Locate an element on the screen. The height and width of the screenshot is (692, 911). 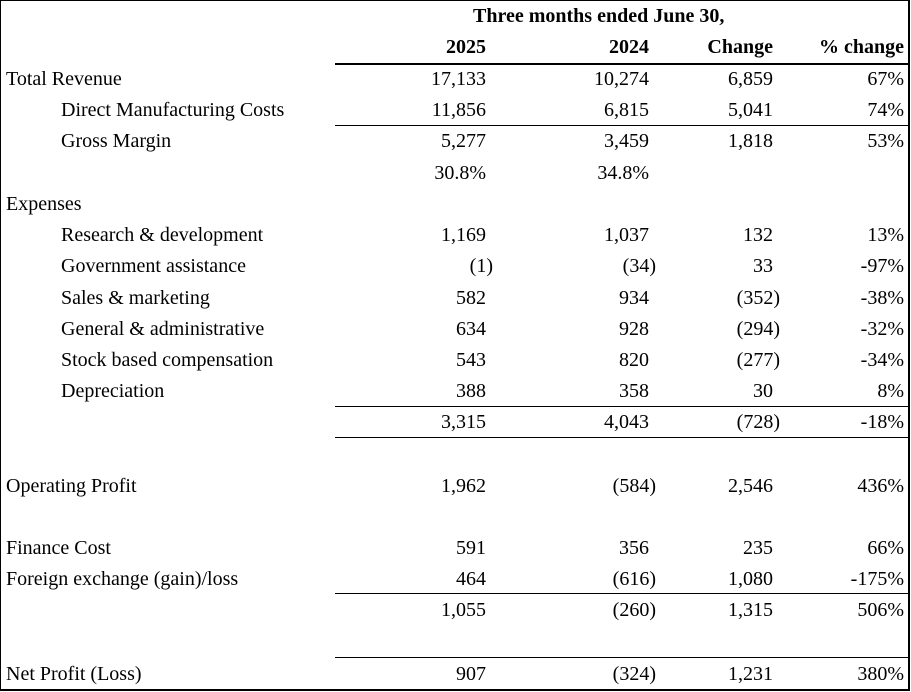
cell-2025: 543 is located at coordinates (471, 360).